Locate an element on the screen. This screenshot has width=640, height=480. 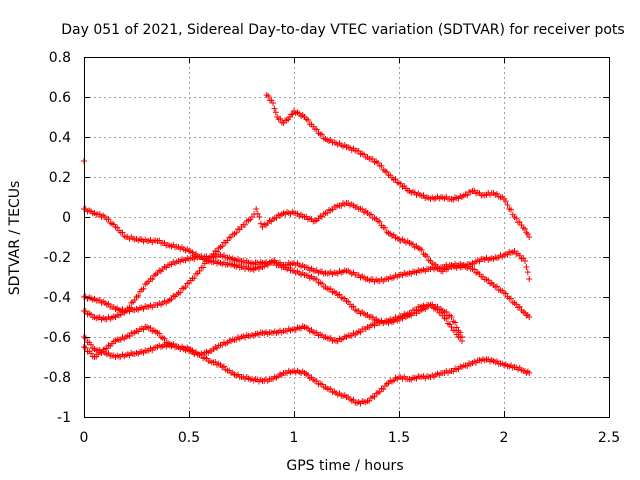
x-tick-label: 2.5 is located at coordinates (609, 438).